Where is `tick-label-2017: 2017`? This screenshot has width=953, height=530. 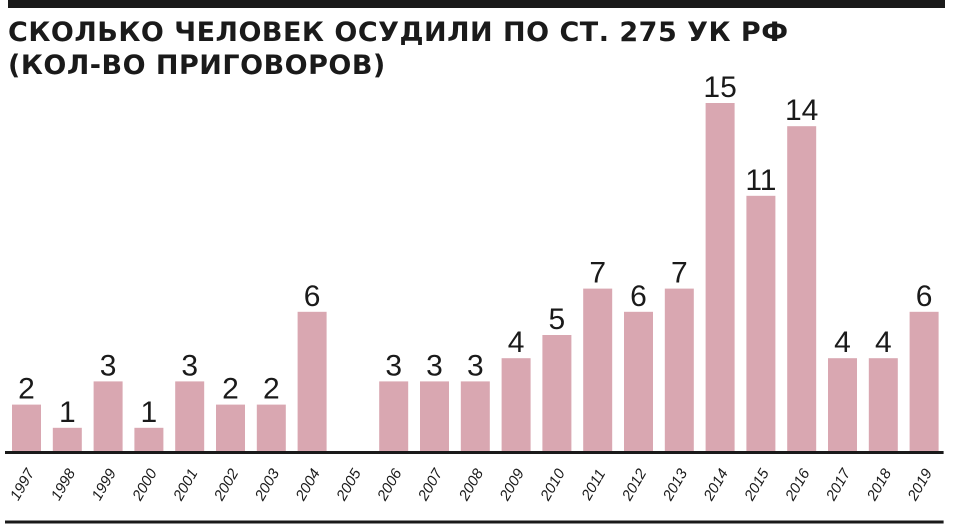 tick-label-2017: 2017 is located at coordinates (838, 484).